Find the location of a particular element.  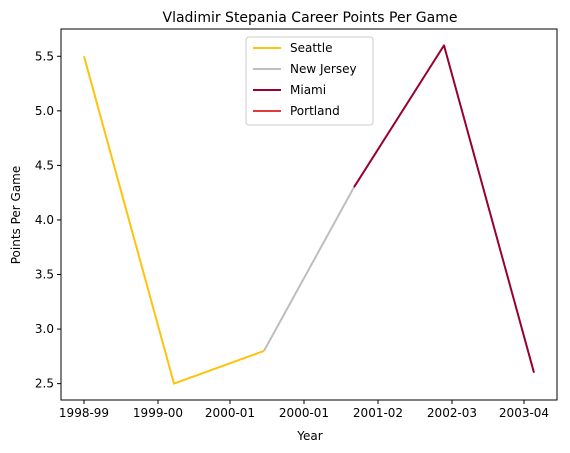

y-tick-label: 4.5 is located at coordinates (44, 165).